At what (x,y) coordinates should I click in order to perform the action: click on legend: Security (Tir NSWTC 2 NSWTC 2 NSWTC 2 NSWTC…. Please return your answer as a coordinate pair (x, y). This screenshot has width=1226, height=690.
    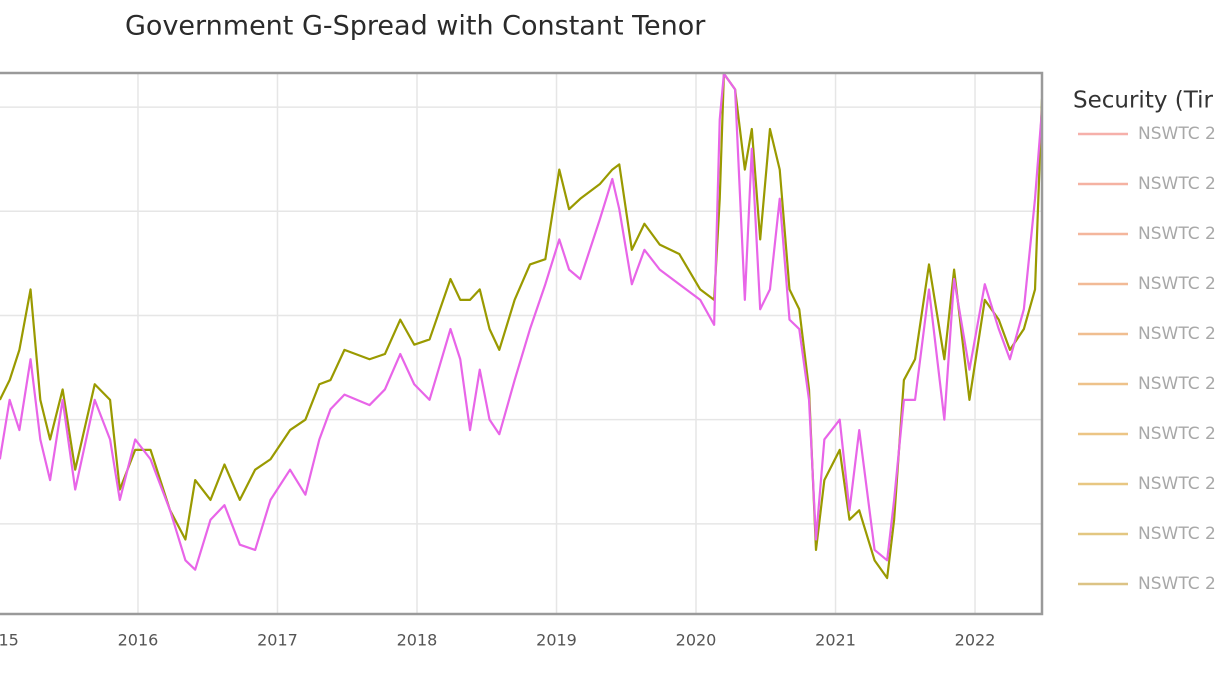
    Looking at the image, I should click on (1144, 341).